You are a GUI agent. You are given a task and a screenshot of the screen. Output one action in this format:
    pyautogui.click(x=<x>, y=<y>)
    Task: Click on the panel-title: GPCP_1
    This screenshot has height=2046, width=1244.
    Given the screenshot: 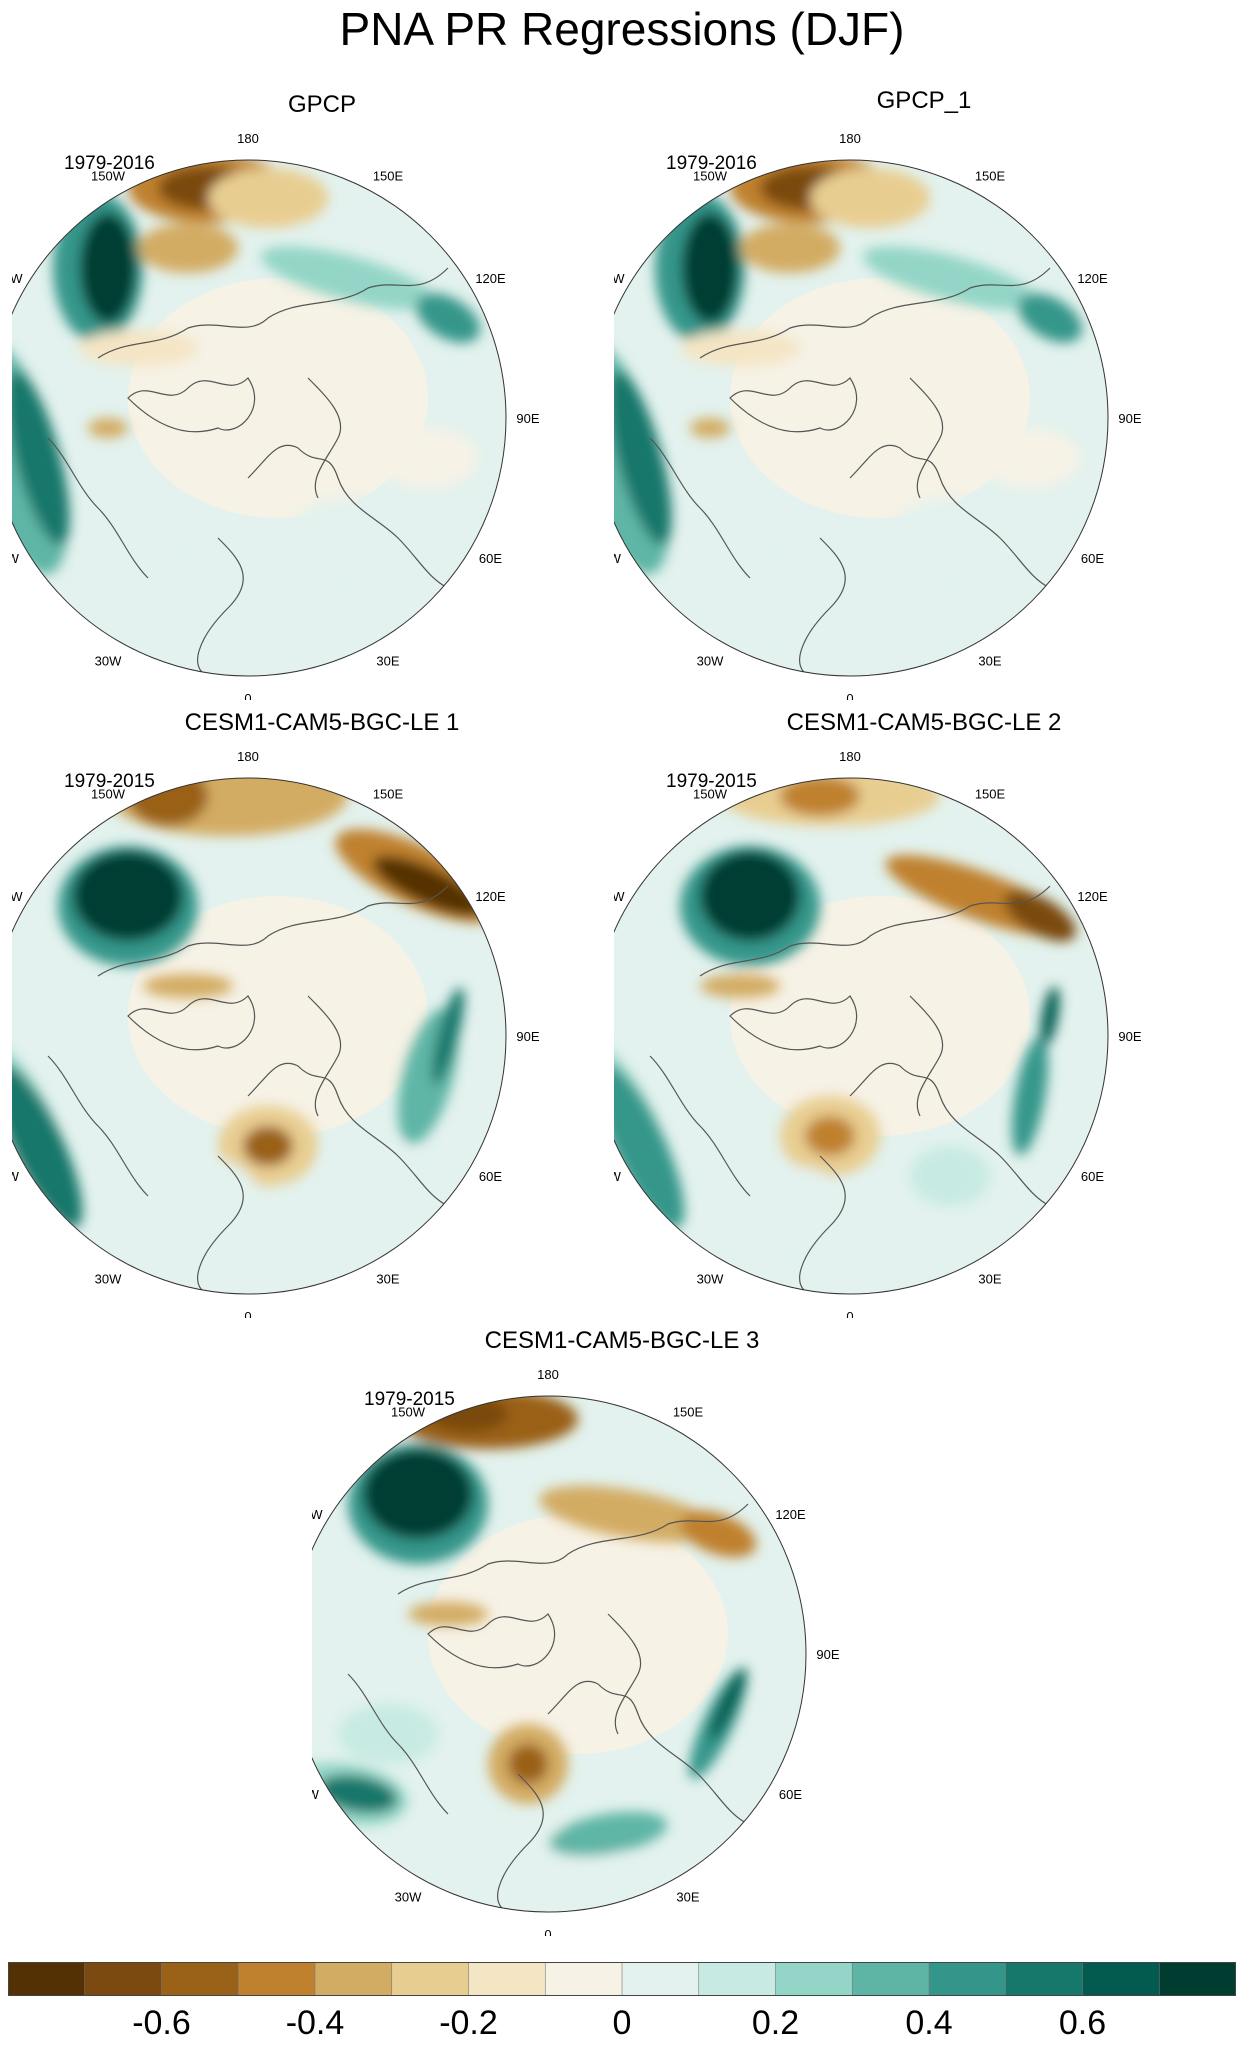 What is the action you would take?
    pyautogui.click(x=924, y=100)
    